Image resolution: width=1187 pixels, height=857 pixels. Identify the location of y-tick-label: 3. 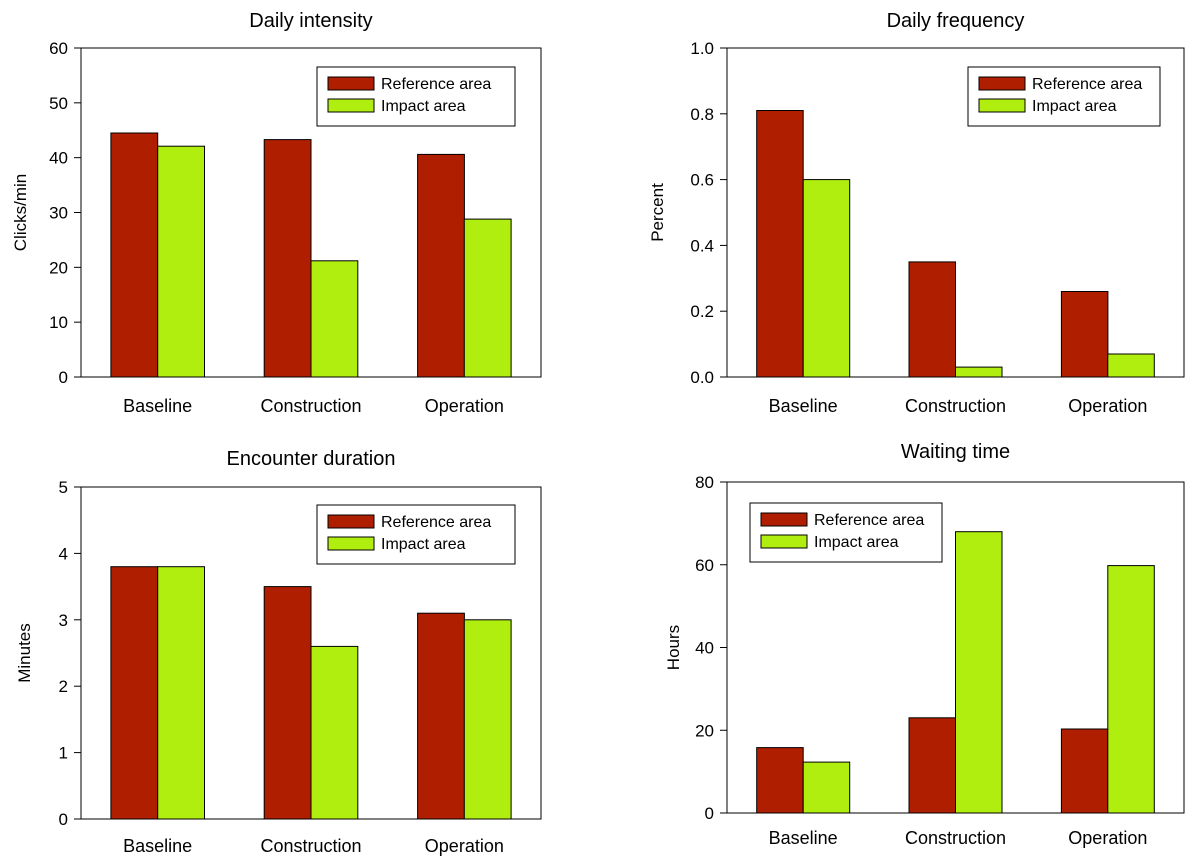
(63, 620).